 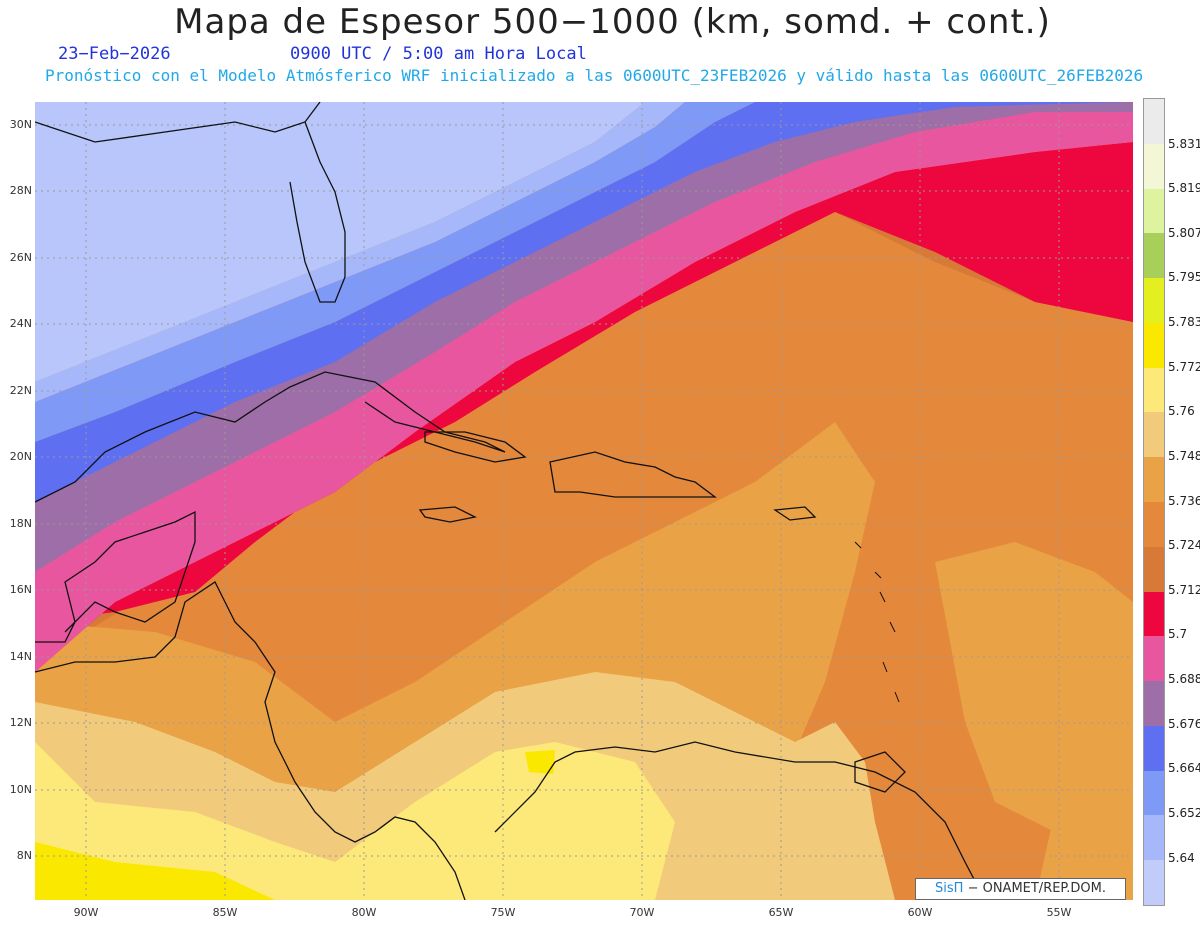 What do you see at coordinates (1059, 912) in the screenshot?
I see `lon-label: 55W` at bounding box center [1059, 912].